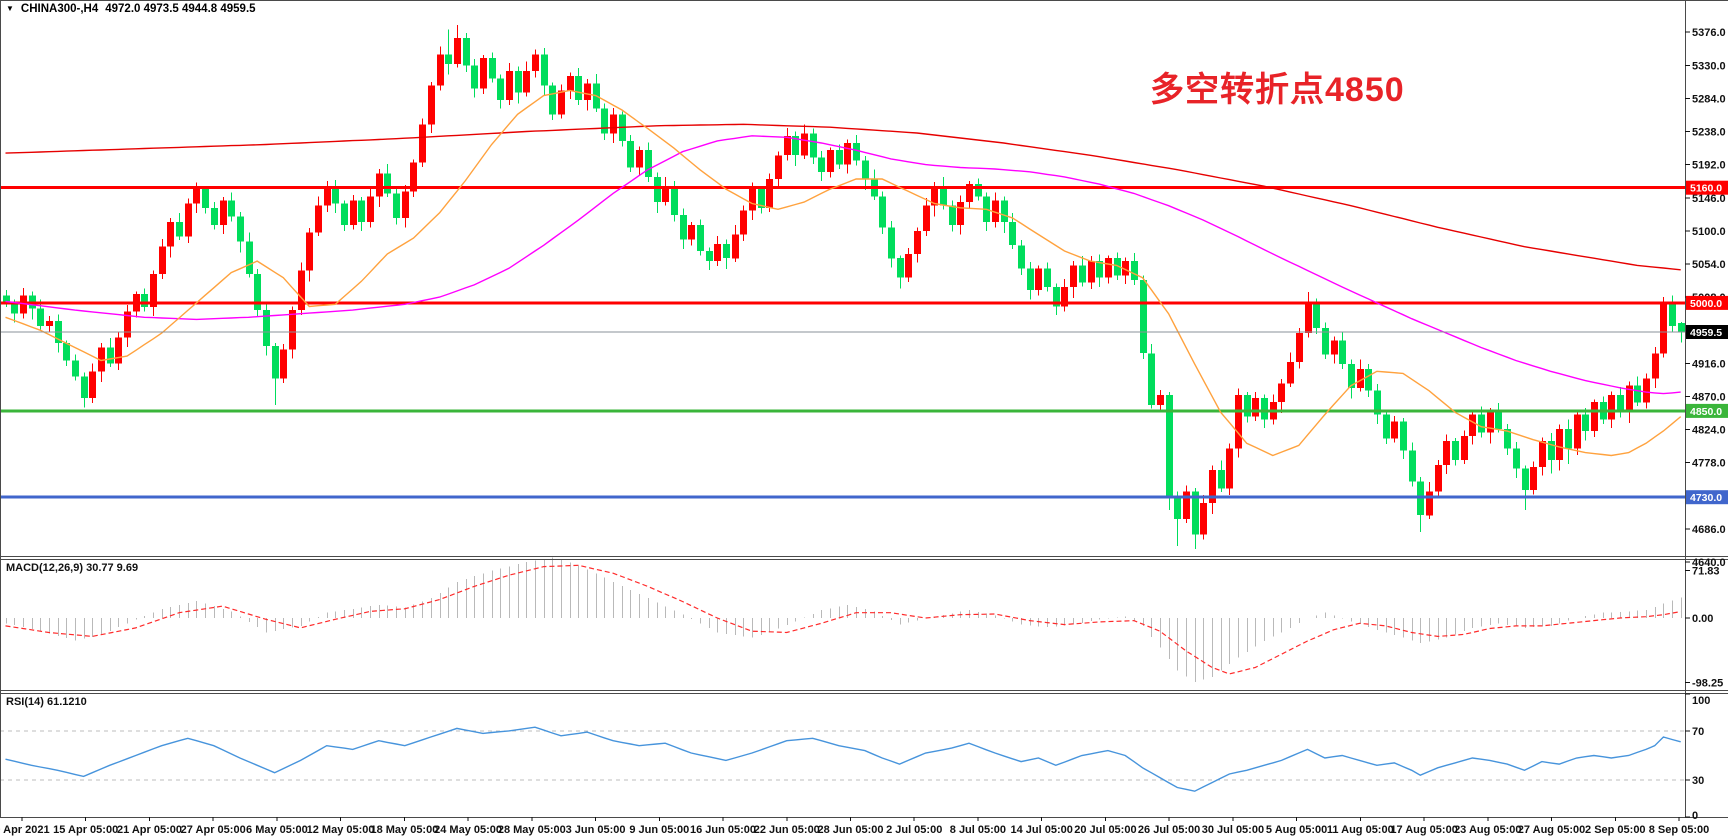 Image resolution: width=1728 pixels, height=837 pixels. What do you see at coordinates (1709, 199) in the screenshot?
I see `price-tick-label: 5146.0` at bounding box center [1709, 199].